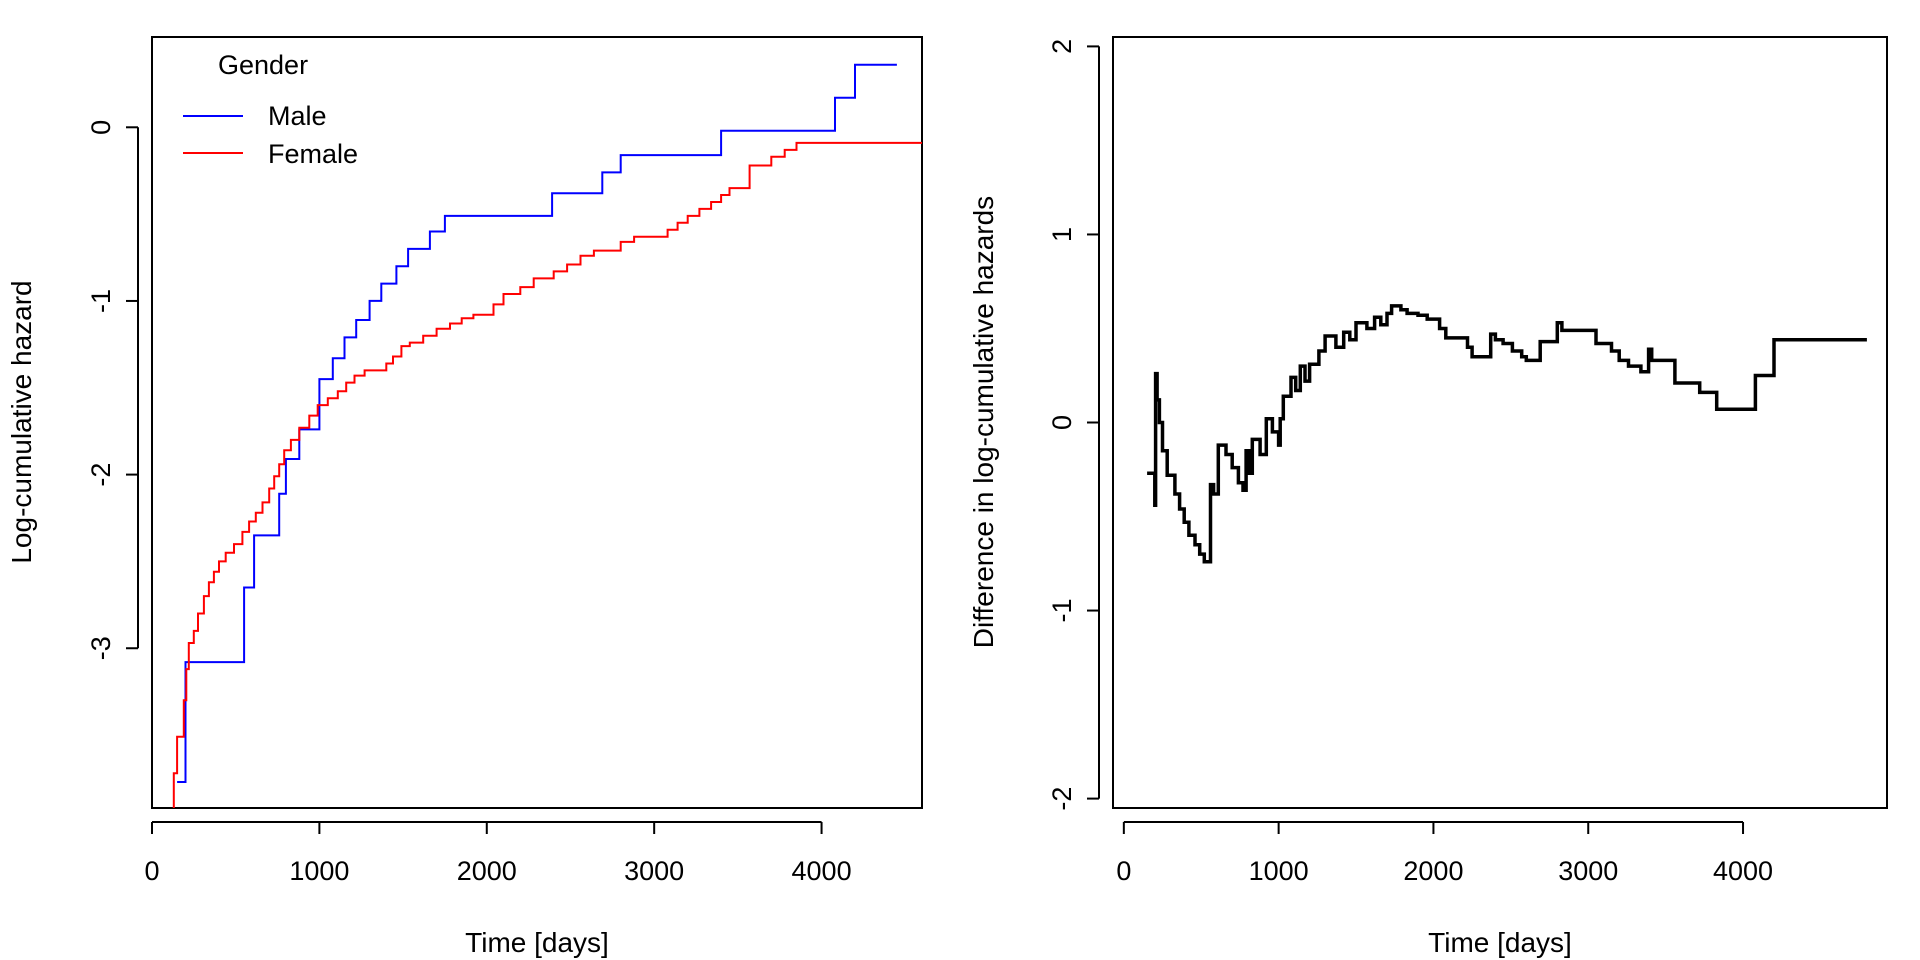  What do you see at coordinates (537, 942) in the screenshot?
I see `left-x-axis-title: Time [days]` at bounding box center [537, 942].